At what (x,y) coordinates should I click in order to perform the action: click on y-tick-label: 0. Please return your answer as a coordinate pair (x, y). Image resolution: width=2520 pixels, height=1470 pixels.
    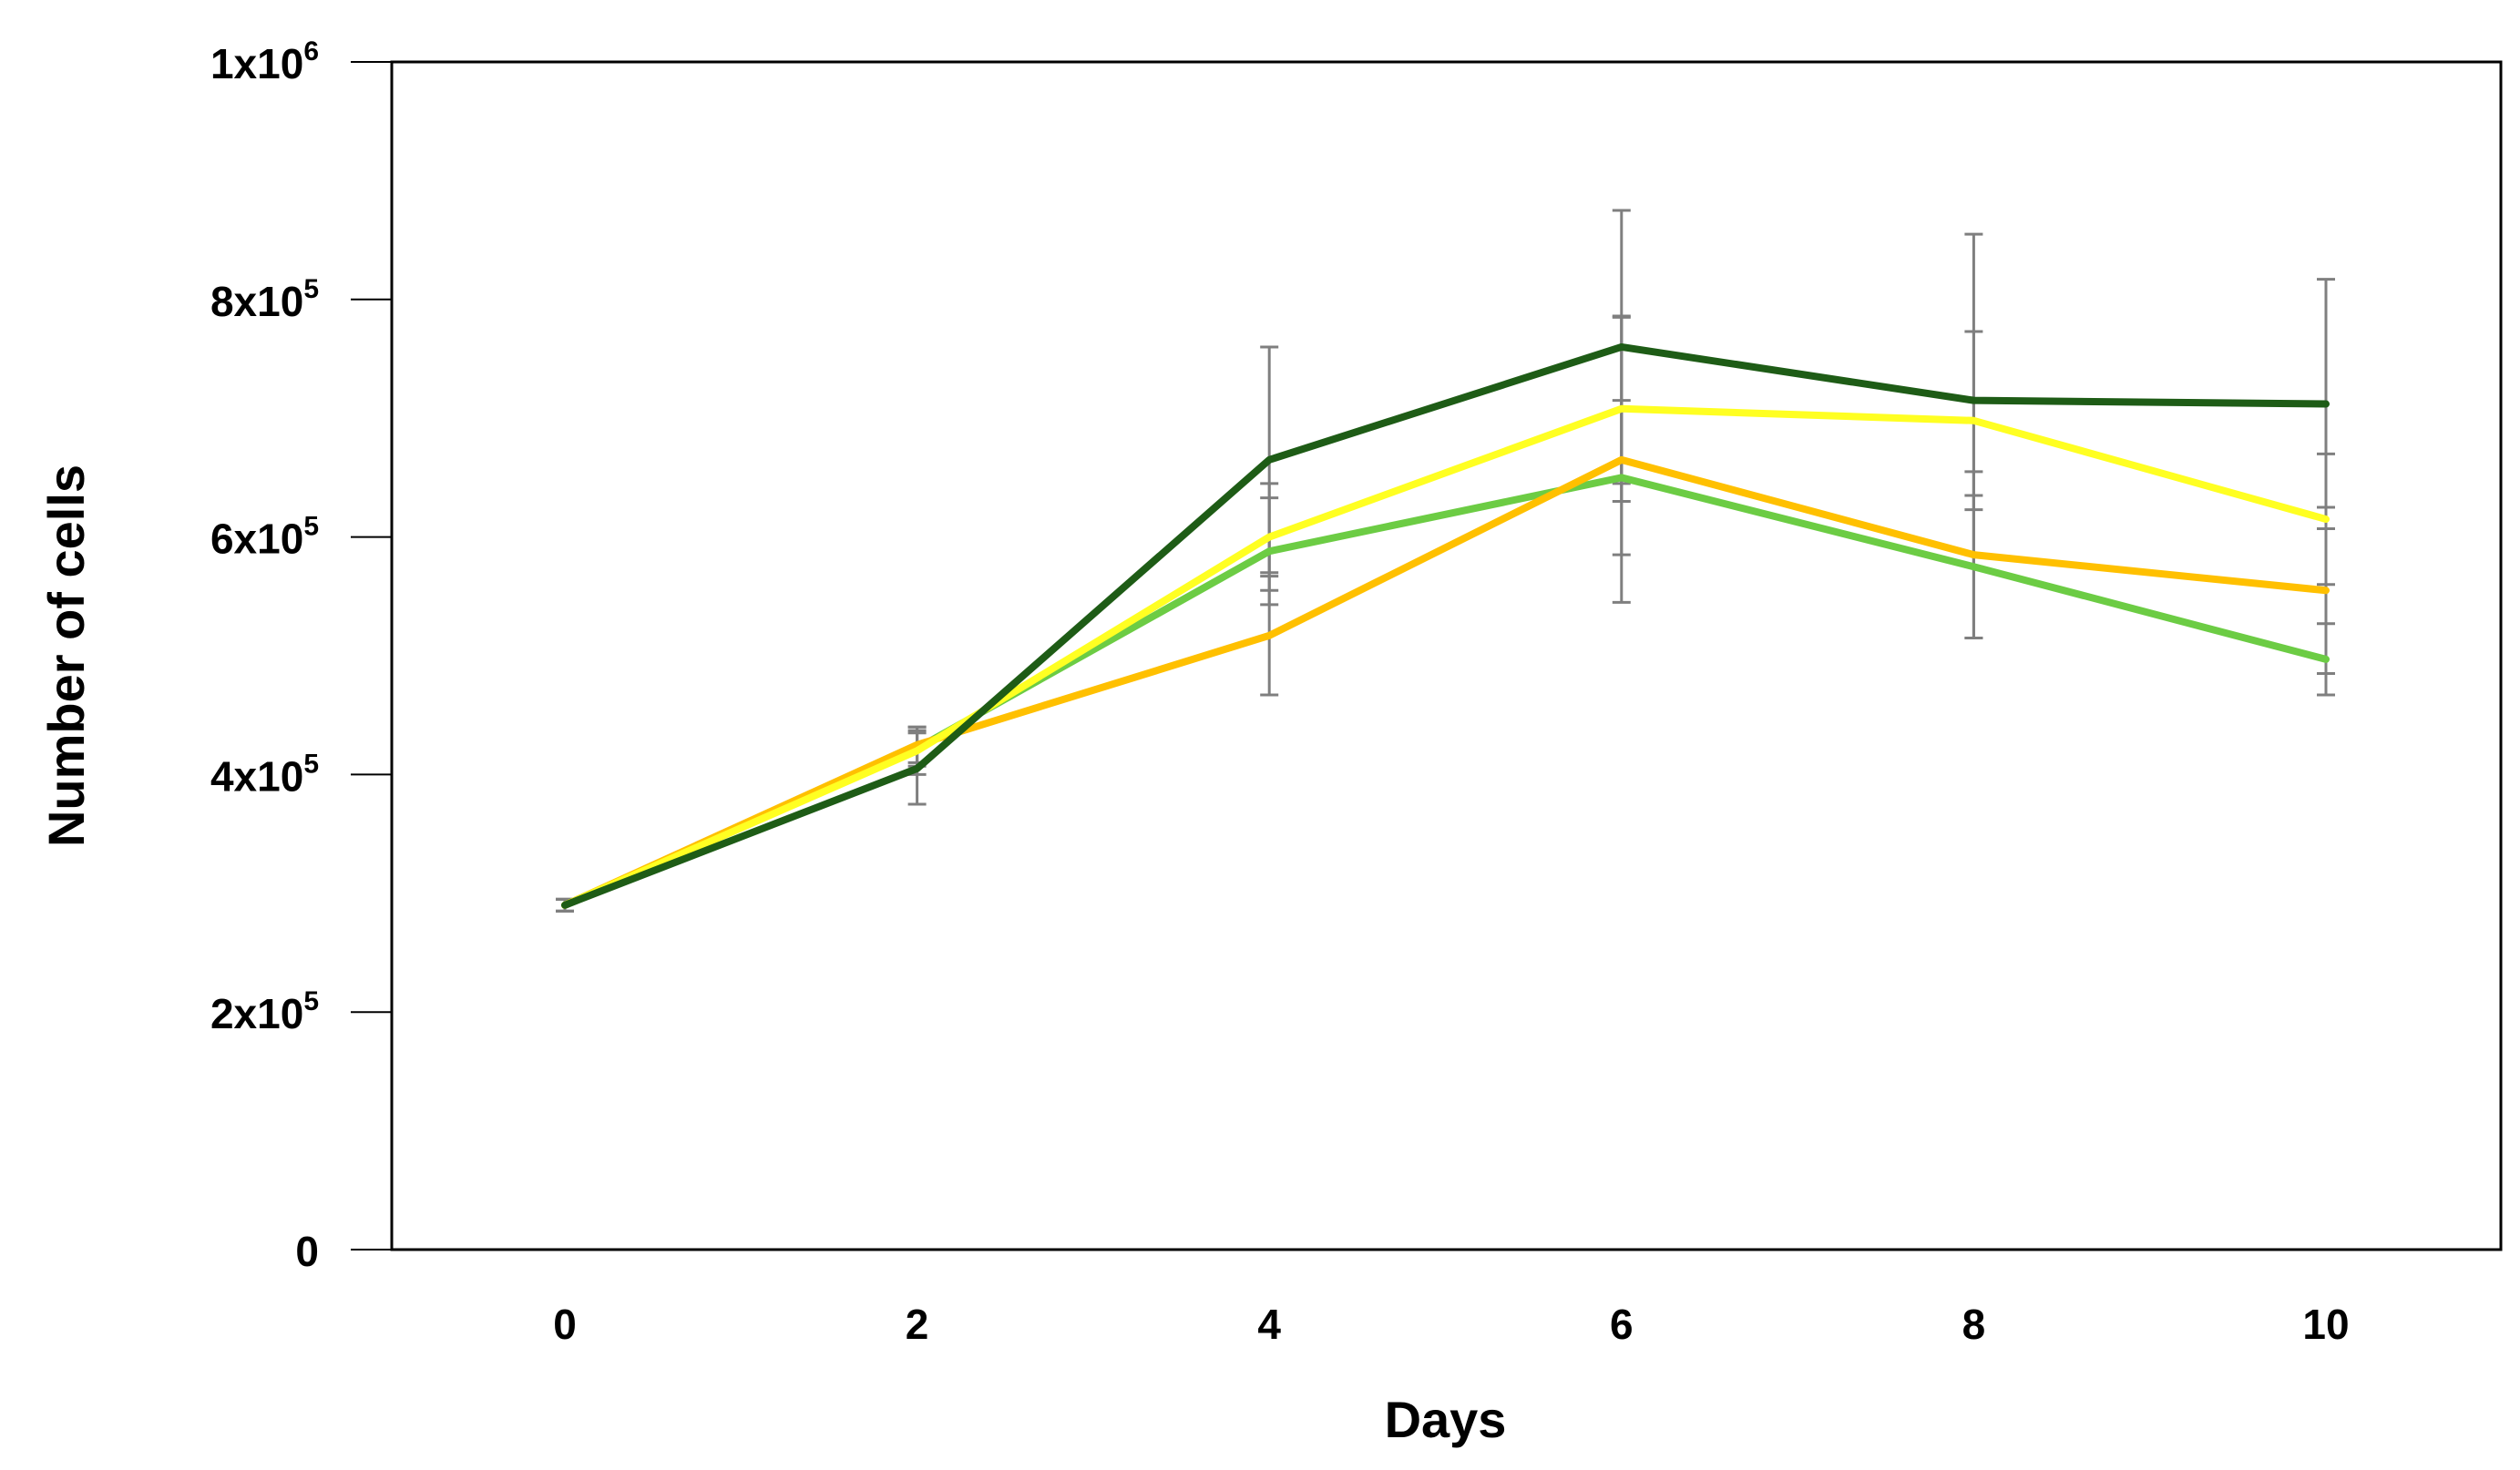
    Looking at the image, I should click on (307, 1251).